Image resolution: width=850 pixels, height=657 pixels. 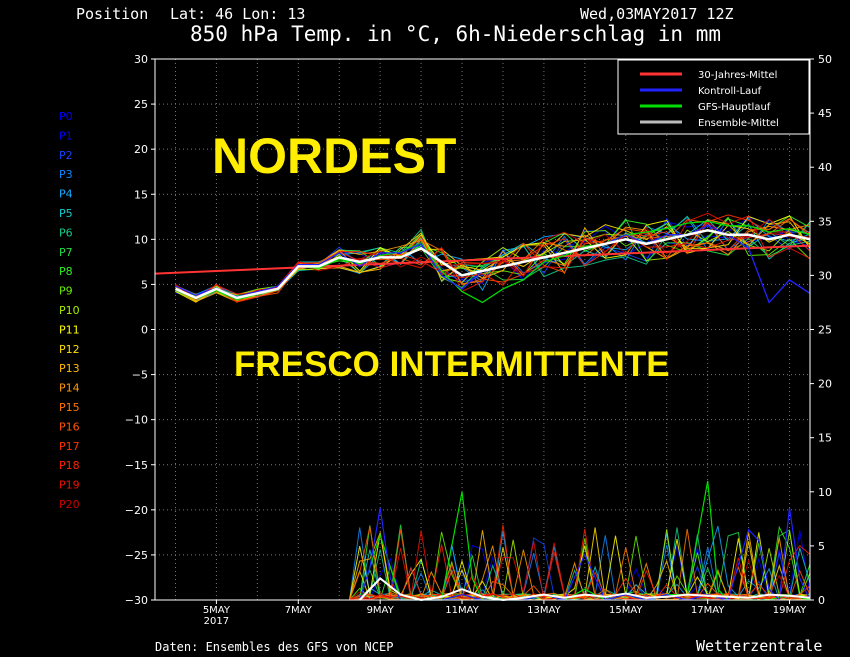 What do you see at coordinates (825, 384) in the screenshot?
I see `y-right-tick-label: 20` at bounding box center [825, 384].